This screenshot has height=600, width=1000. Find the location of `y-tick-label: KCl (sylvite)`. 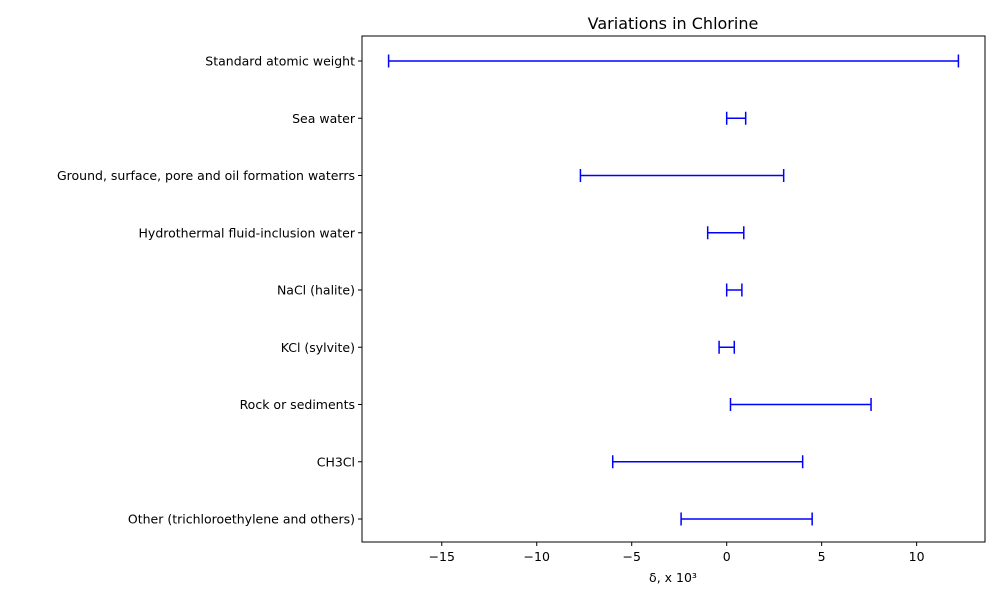

y-tick-label: KCl (sylvite) is located at coordinates (318, 347).